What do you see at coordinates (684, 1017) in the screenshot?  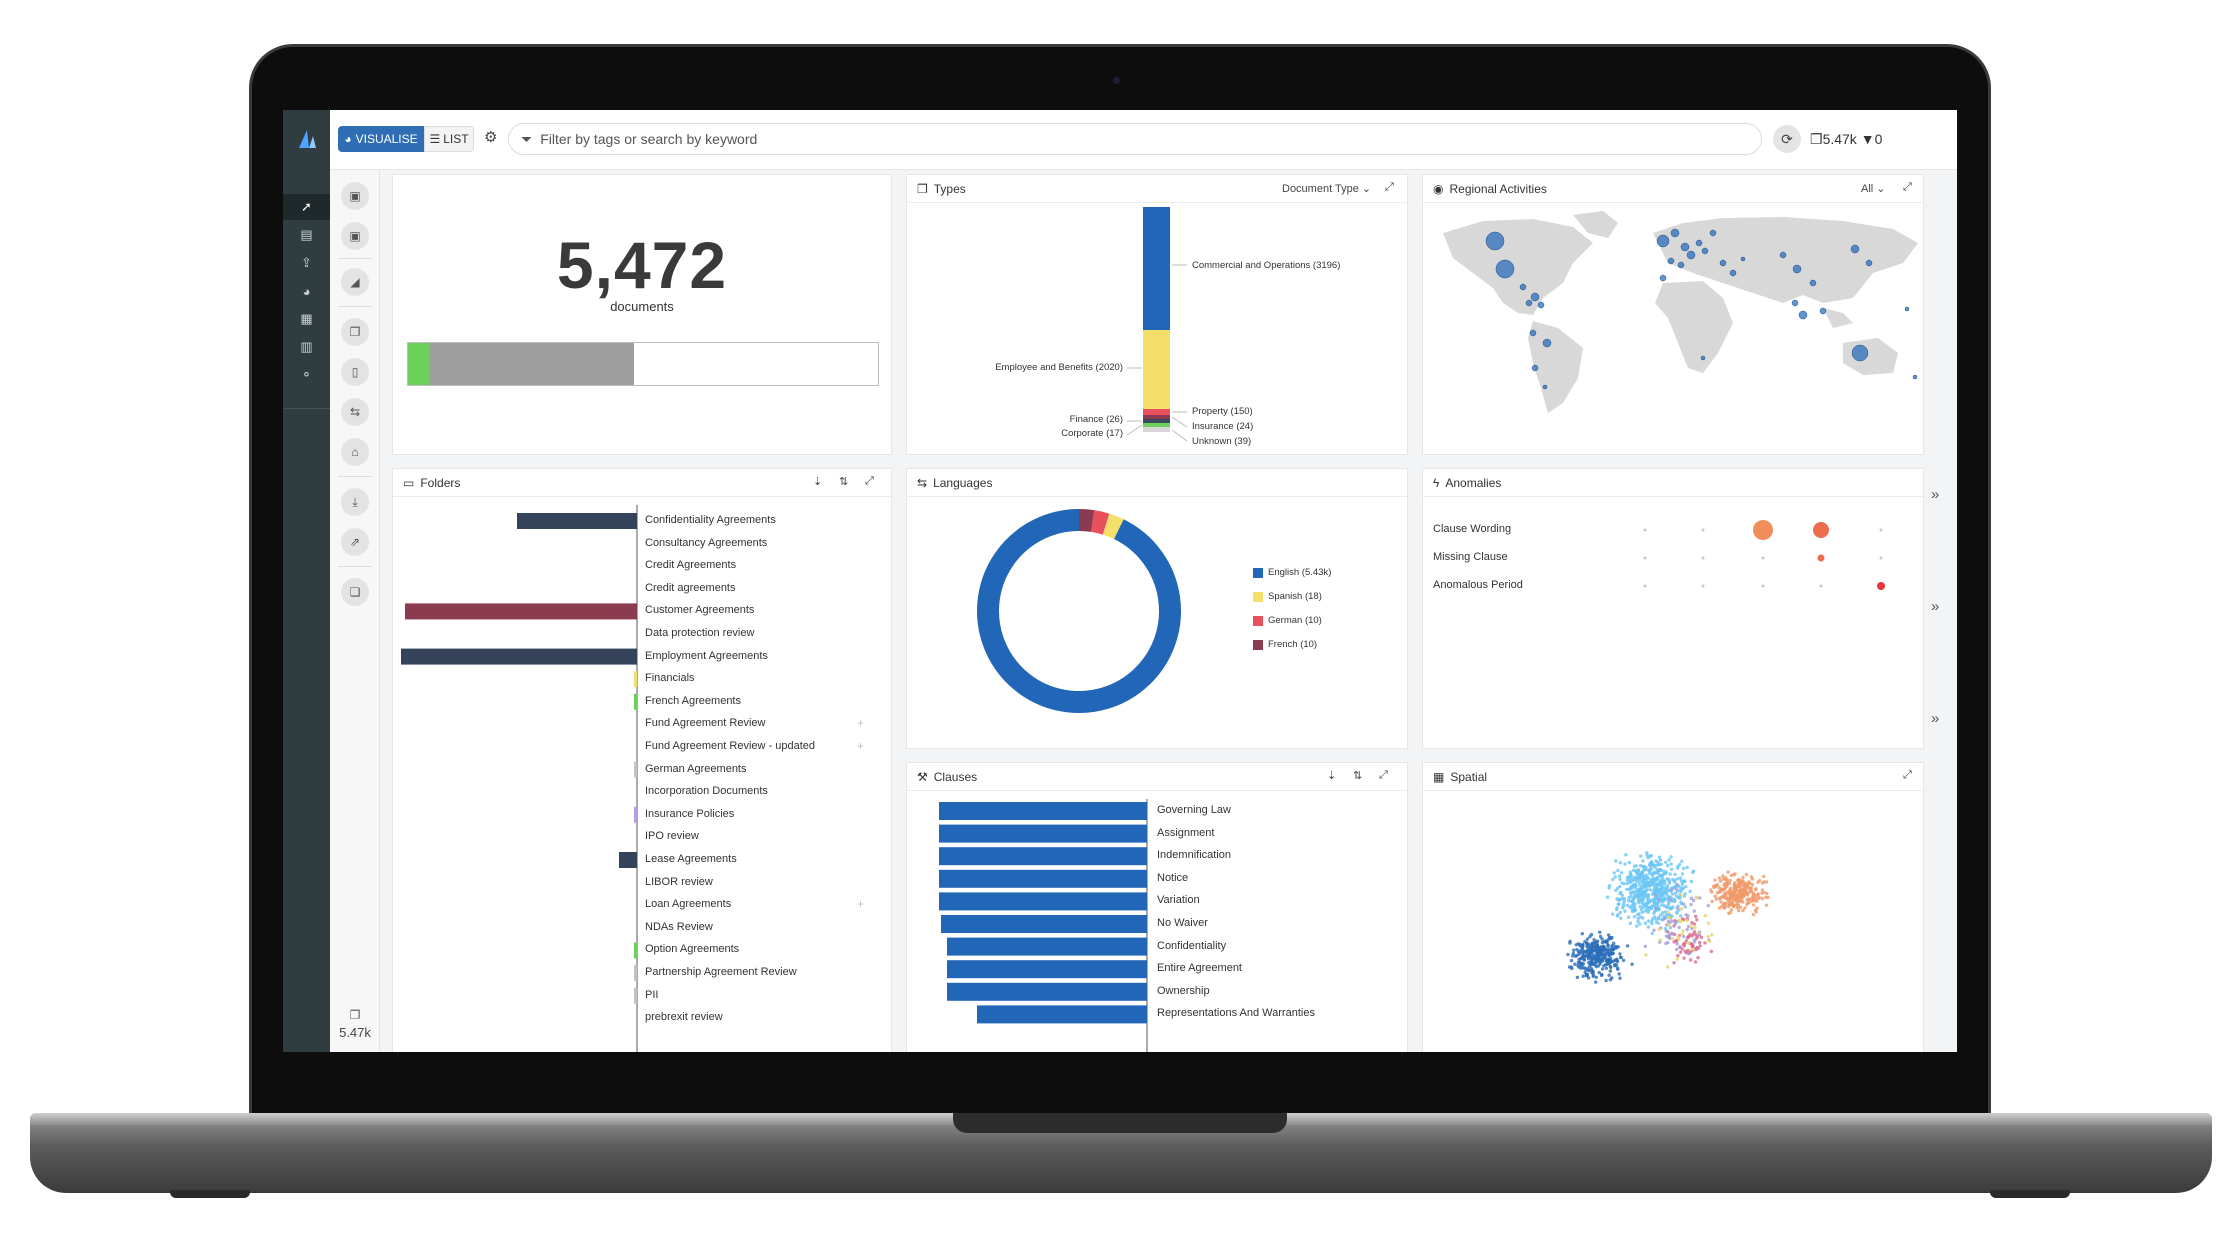 I see `folder-label: prebrexit review` at bounding box center [684, 1017].